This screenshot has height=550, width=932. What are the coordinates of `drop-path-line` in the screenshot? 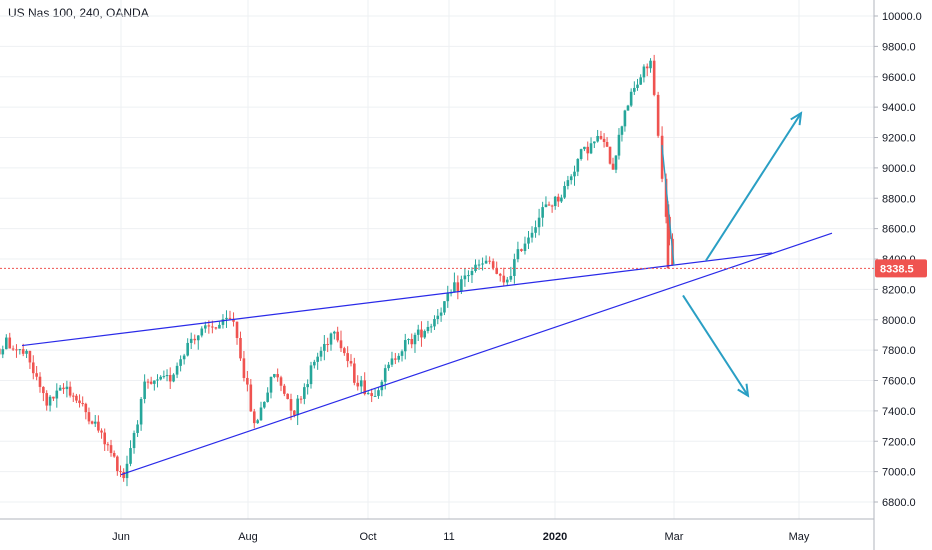 It's located at (668, 205).